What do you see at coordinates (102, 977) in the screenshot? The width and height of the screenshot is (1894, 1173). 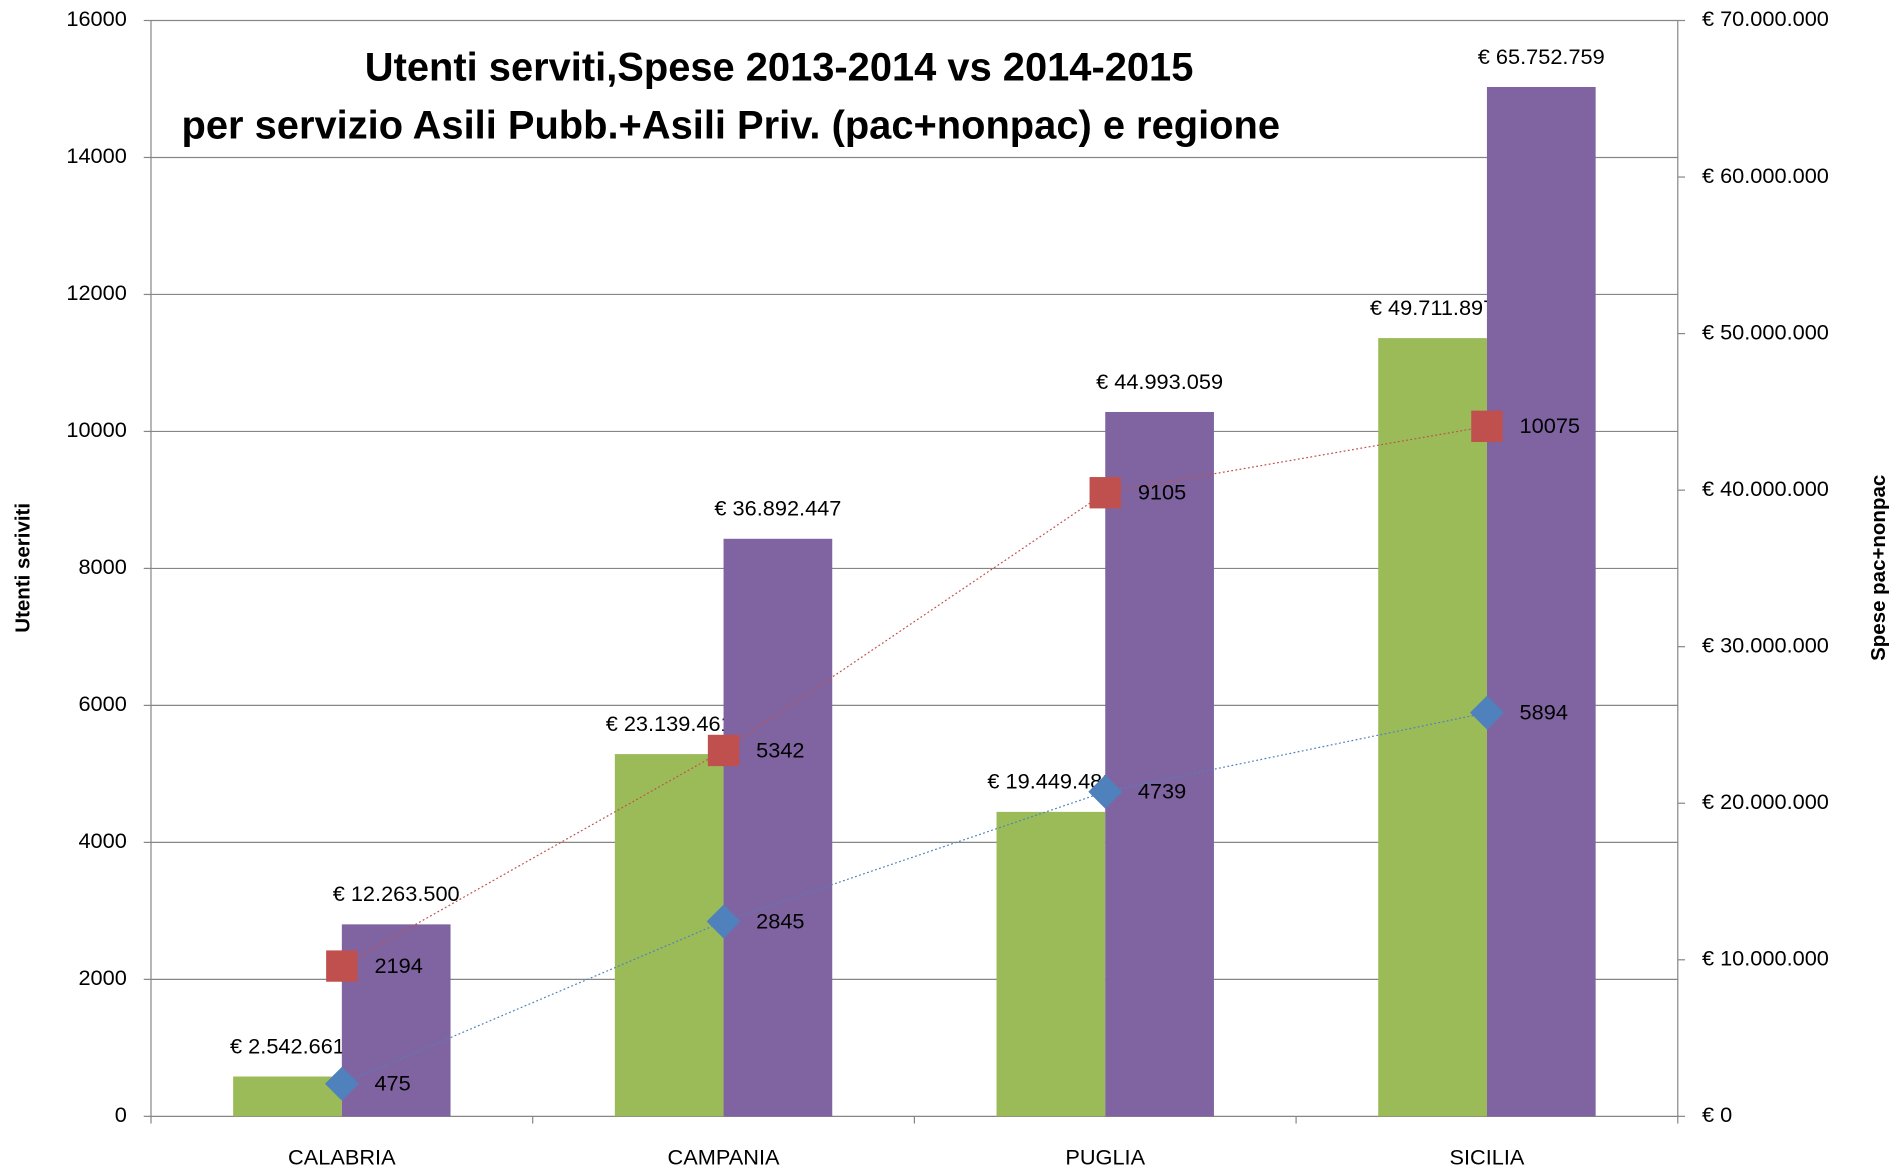 I see `y-tick-label: 2000` at bounding box center [102, 977].